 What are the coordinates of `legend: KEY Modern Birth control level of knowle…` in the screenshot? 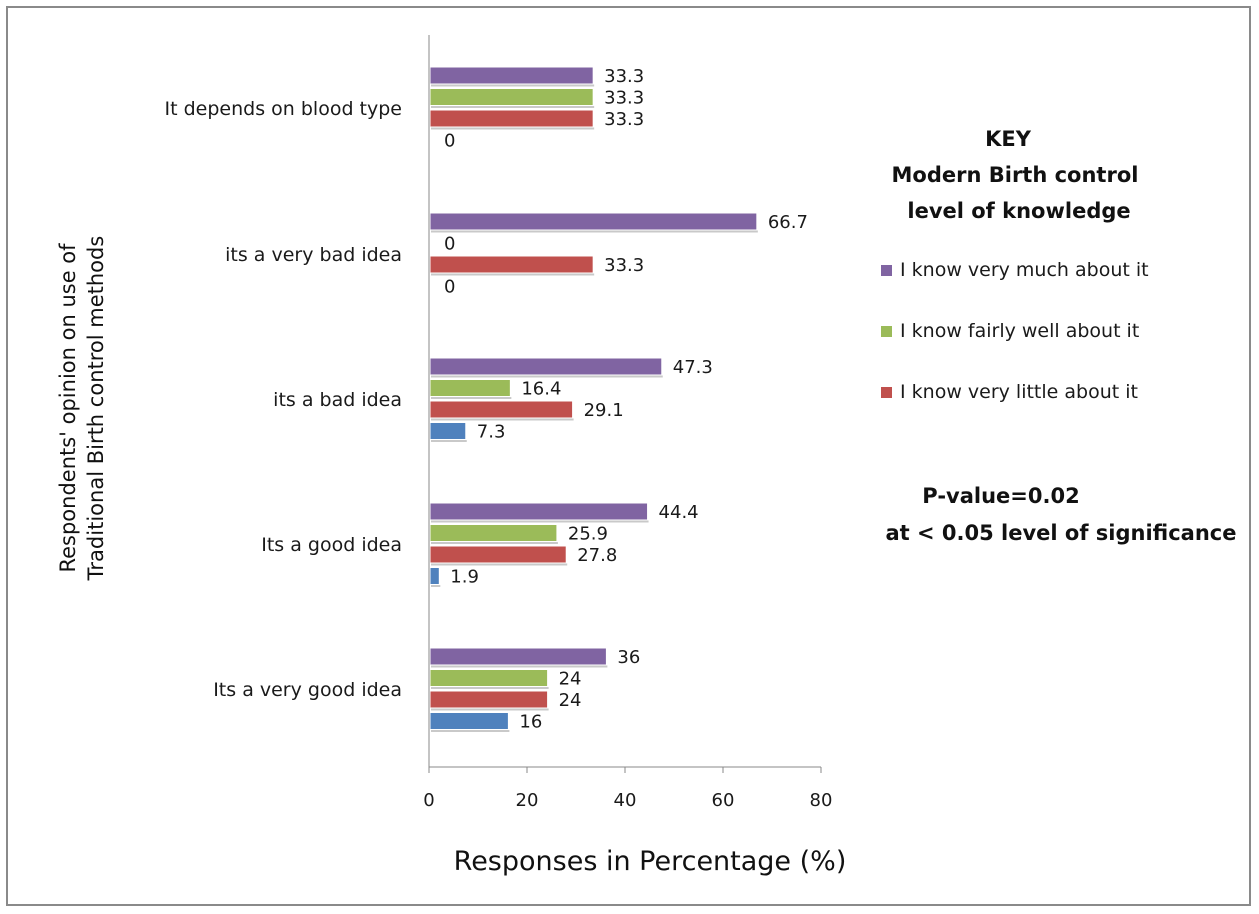 It's located at (1015, 265).